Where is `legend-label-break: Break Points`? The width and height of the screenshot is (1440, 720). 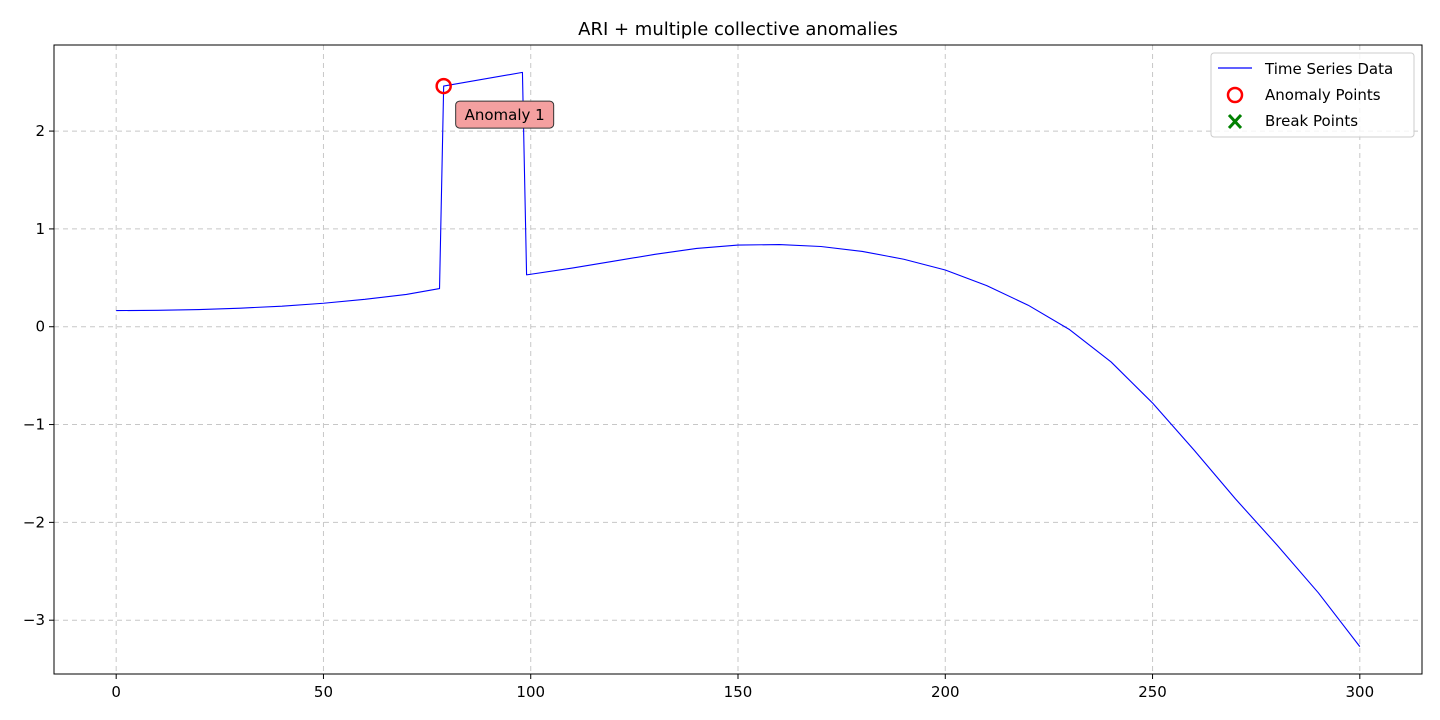
legend-label-break: Break Points is located at coordinates (1311, 121).